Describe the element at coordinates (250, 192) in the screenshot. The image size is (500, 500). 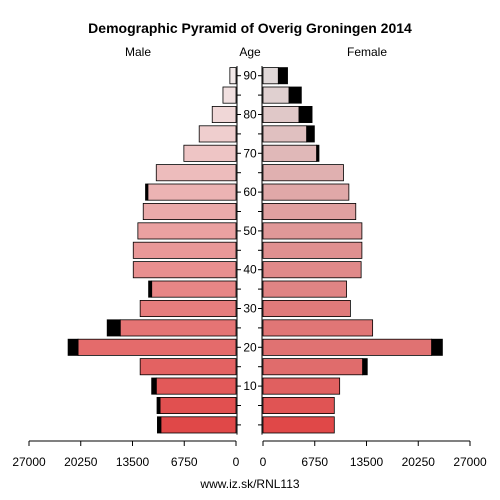
I see `age-tick-label-60: 60` at that location.